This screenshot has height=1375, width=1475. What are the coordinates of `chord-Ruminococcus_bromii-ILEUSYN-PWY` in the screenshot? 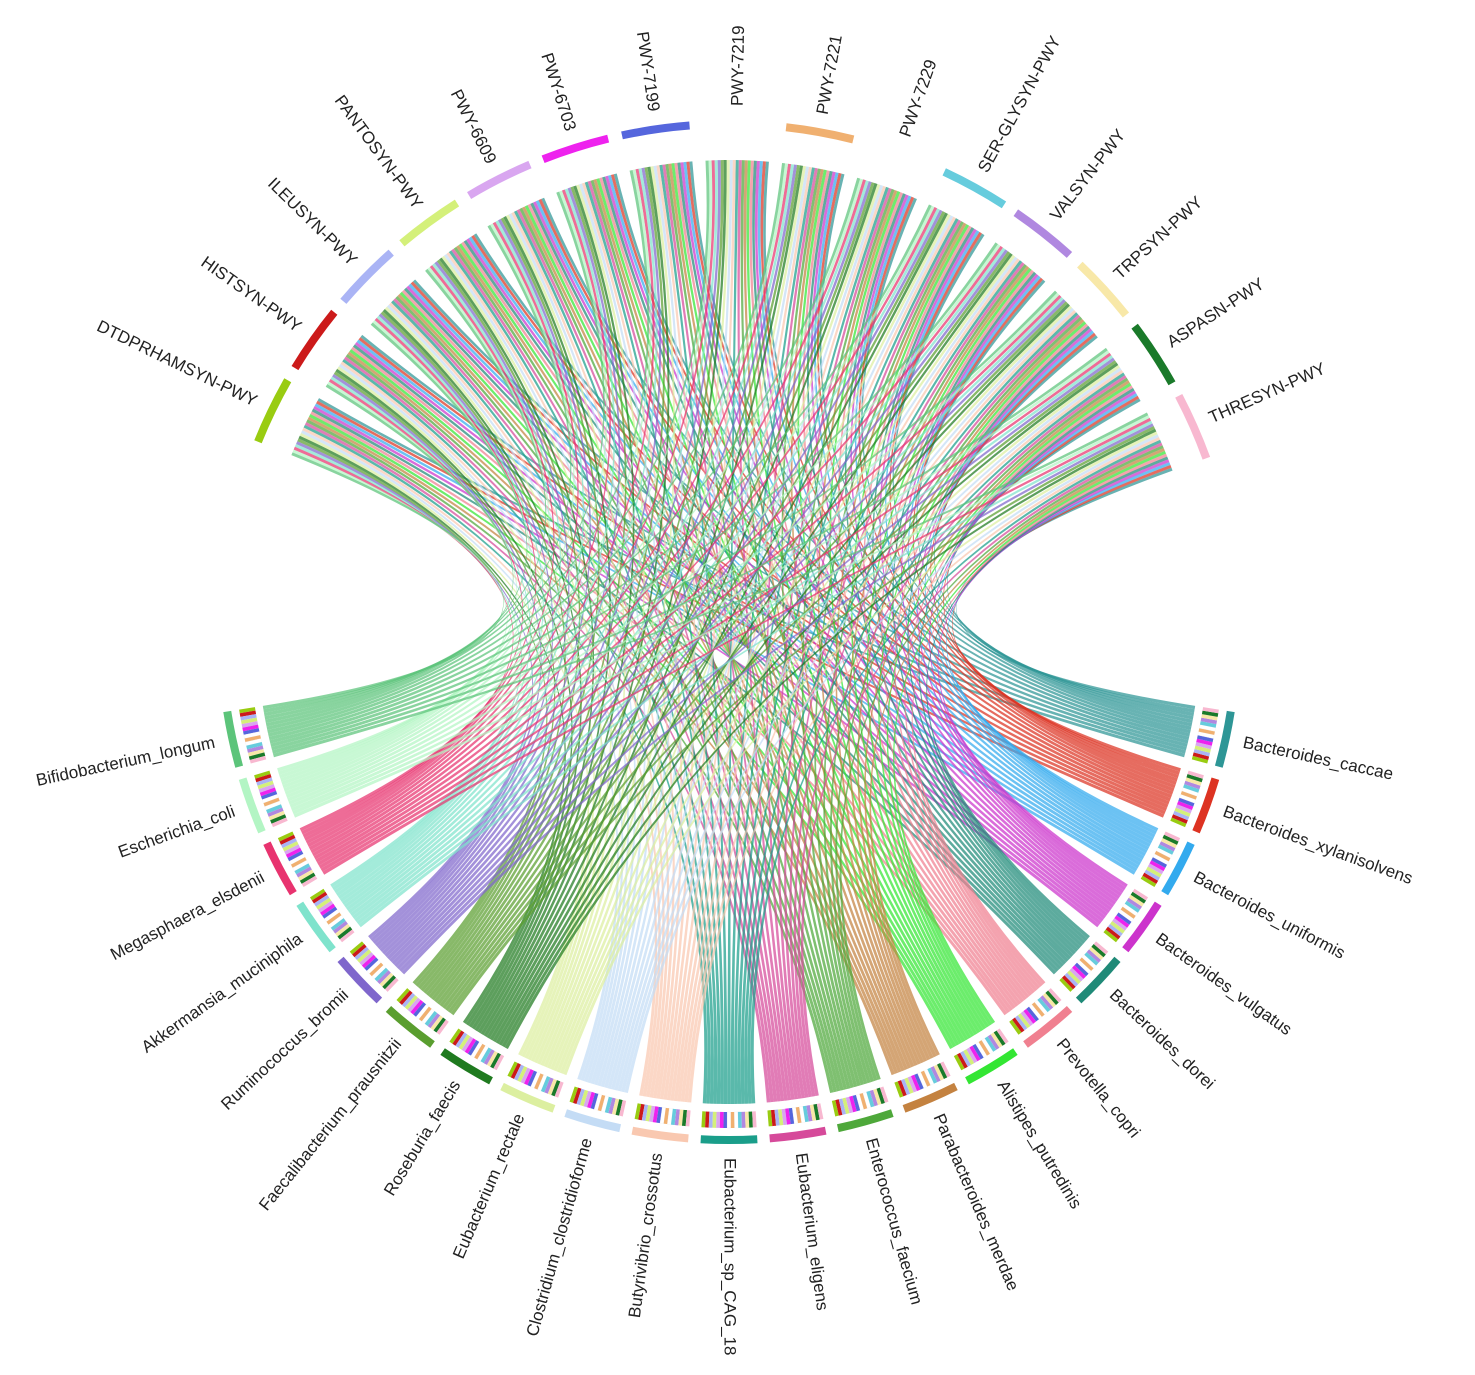 It's located at (463, 629).